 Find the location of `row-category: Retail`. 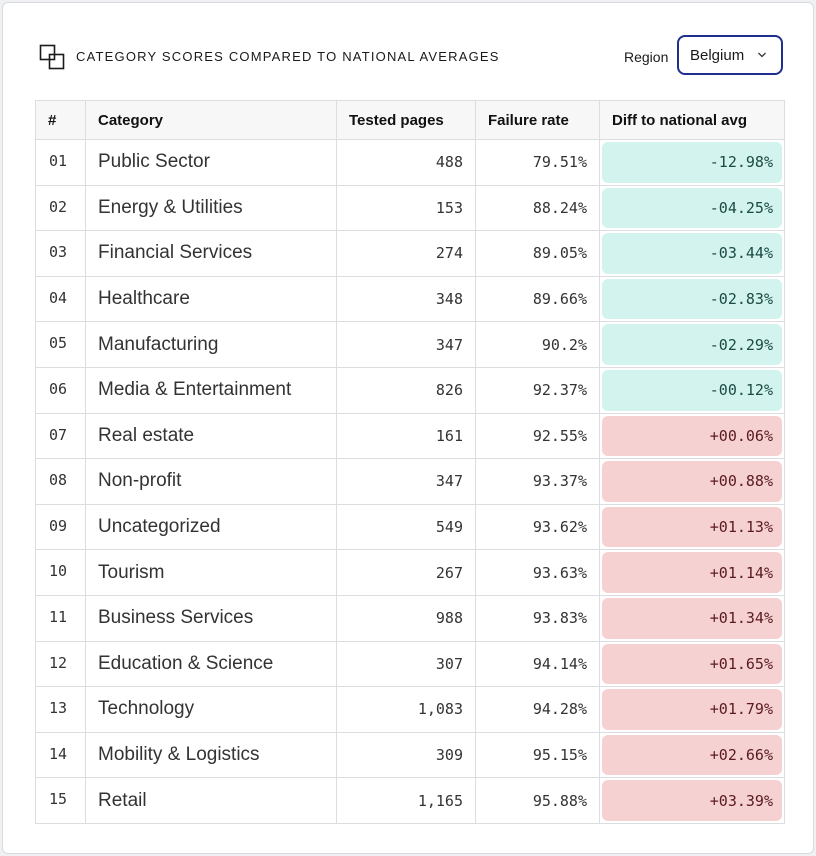

row-category: Retail is located at coordinates (211, 800).